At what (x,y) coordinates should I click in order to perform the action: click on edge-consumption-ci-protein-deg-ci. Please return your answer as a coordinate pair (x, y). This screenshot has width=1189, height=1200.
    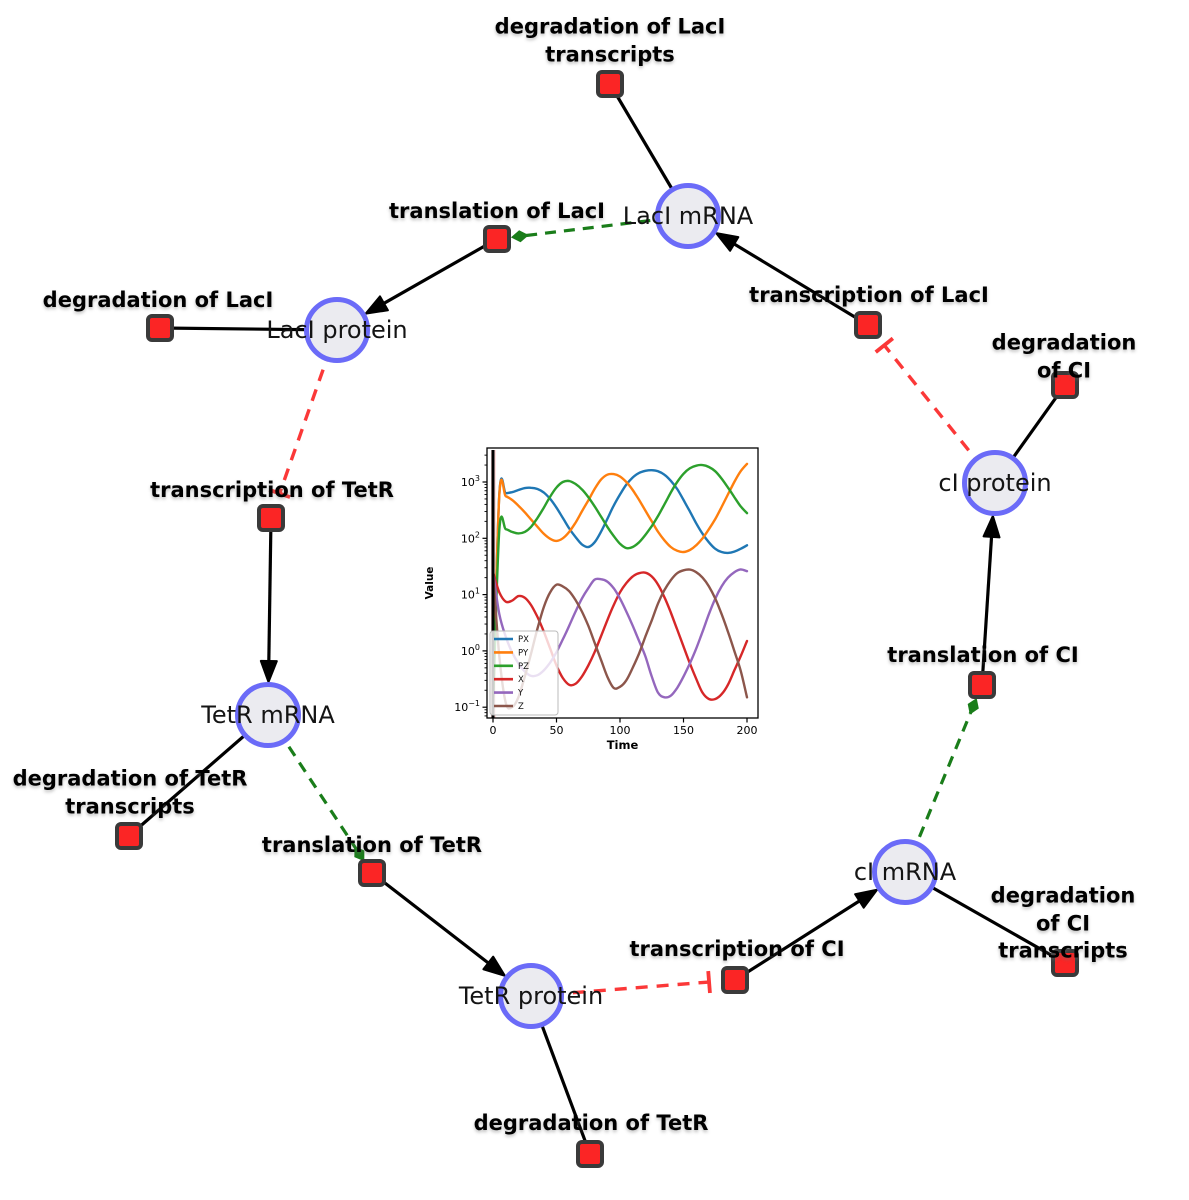
    Looking at the image, I should click on (1030, 434).